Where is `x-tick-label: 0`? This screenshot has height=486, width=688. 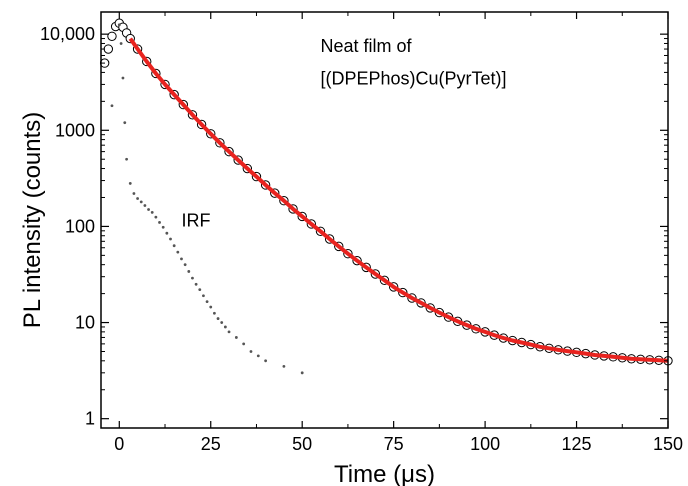
x-tick-label: 0 is located at coordinates (119, 444).